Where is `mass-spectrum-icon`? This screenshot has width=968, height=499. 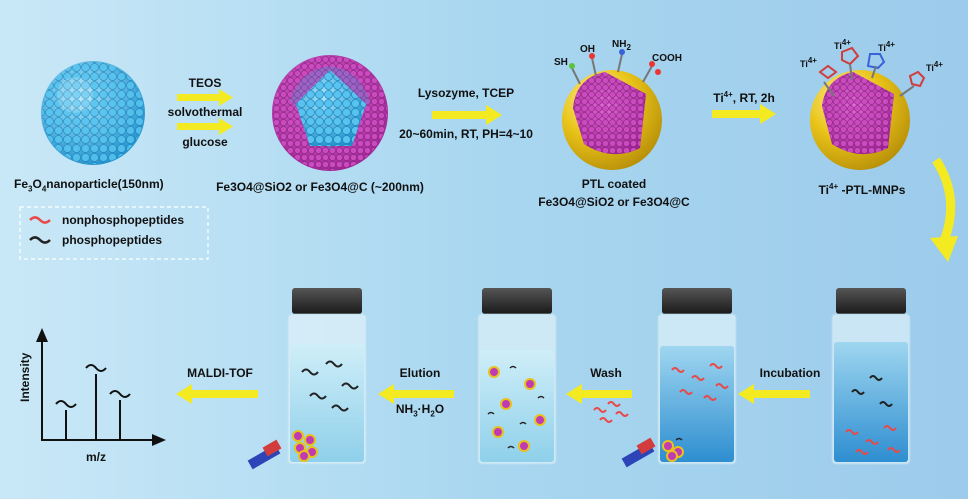 mass-spectrum-icon is located at coordinates (101, 387).